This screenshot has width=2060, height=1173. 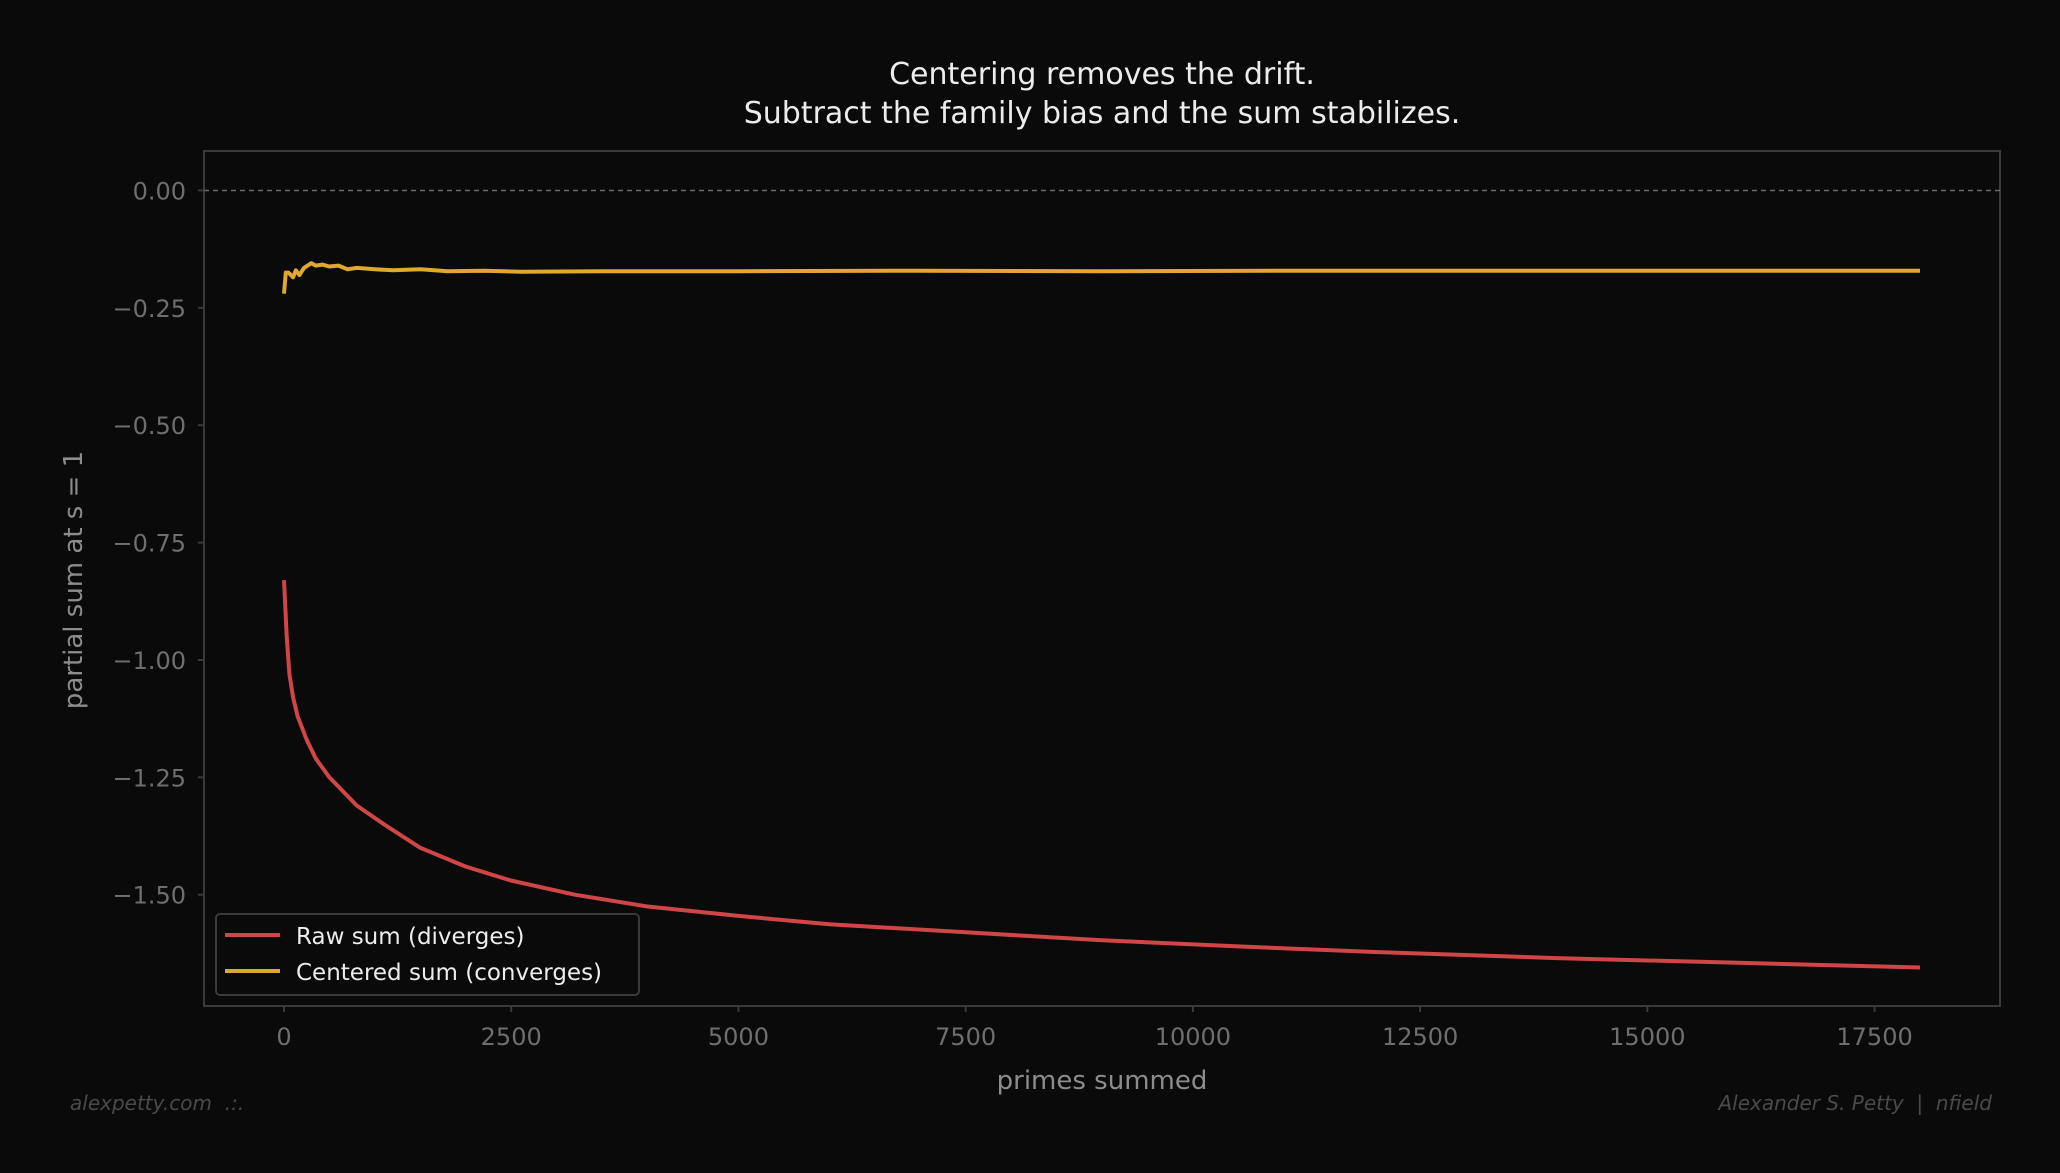 I want to click on centered-sum-line, so click(x=1101, y=277).